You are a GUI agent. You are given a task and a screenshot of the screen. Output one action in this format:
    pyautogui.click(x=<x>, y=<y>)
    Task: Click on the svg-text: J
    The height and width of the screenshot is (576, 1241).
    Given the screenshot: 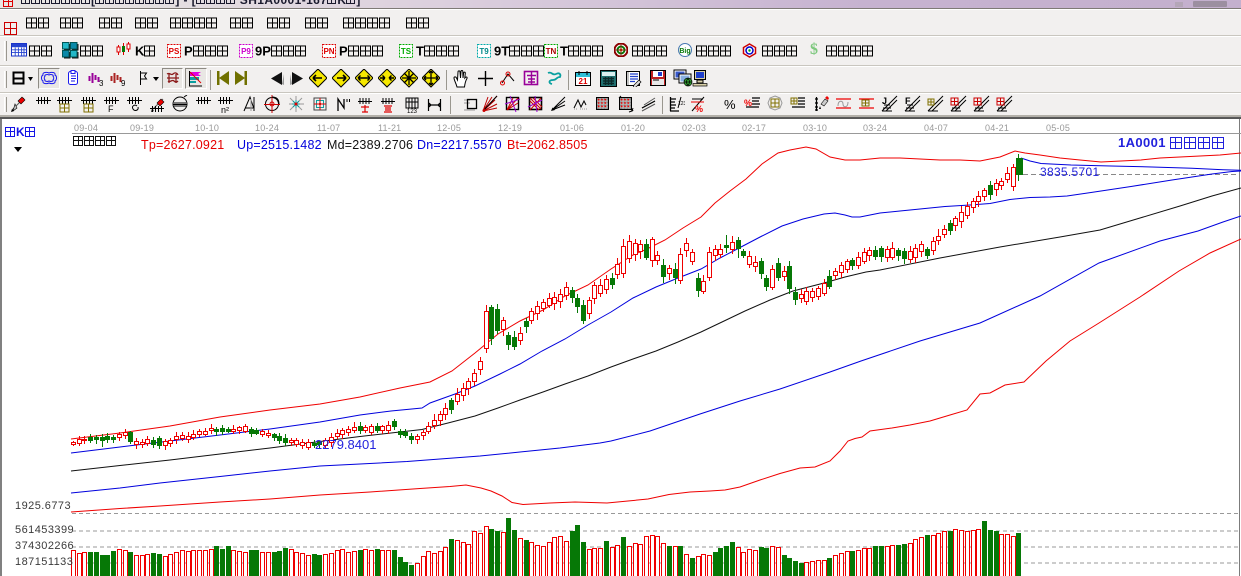 What is the action you would take?
    pyautogui.click(x=884, y=101)
    